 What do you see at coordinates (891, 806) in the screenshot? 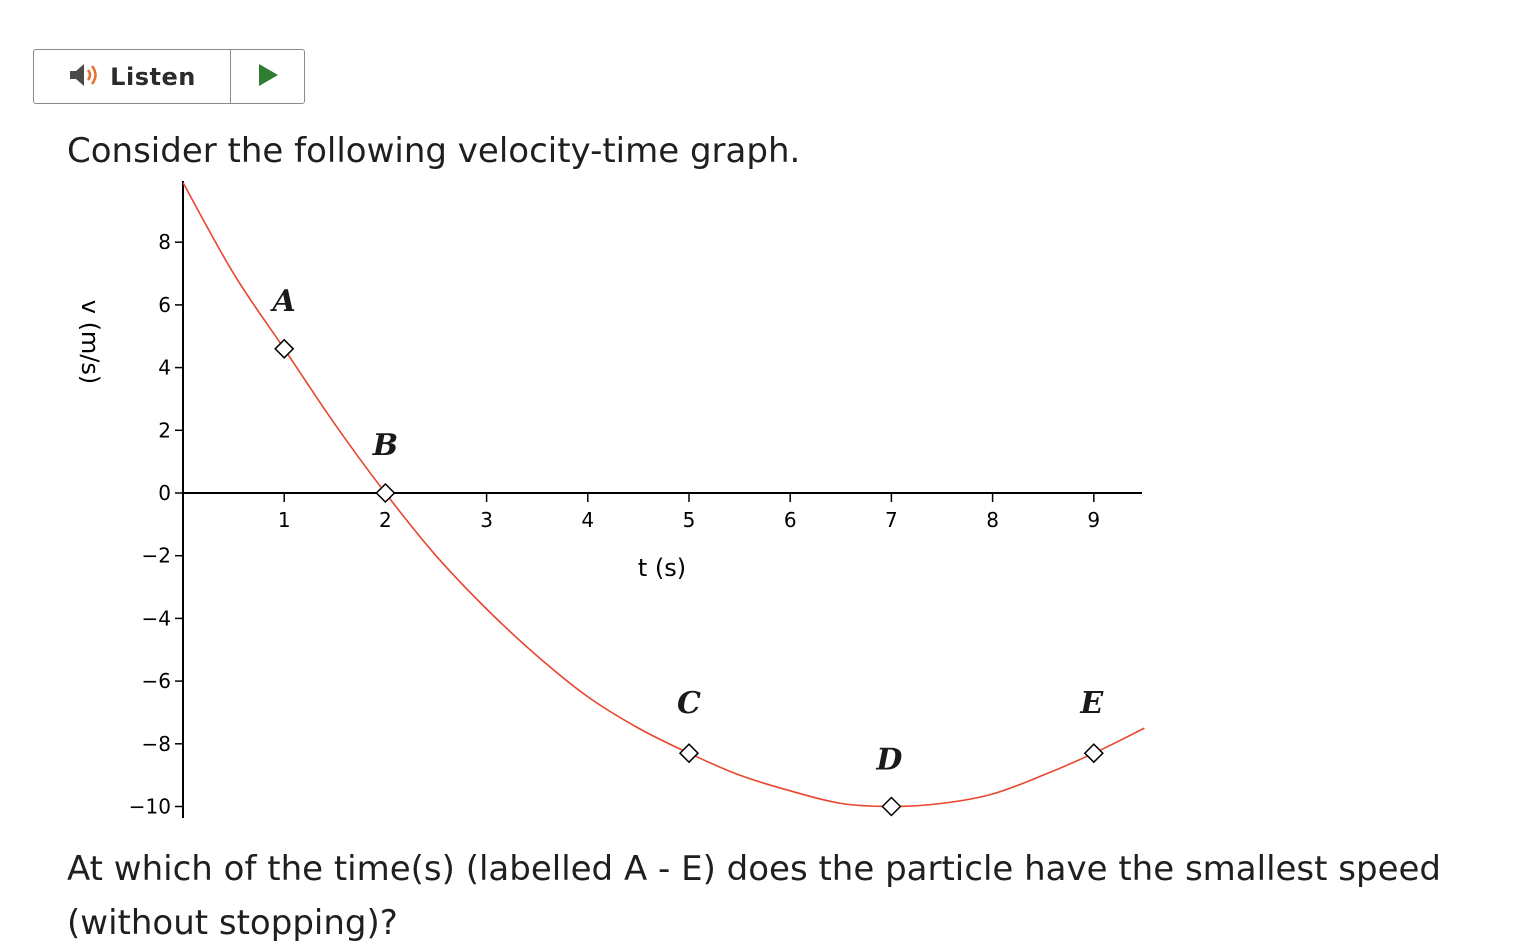
I see `point-marker-d` at bounding box center [891, 806].